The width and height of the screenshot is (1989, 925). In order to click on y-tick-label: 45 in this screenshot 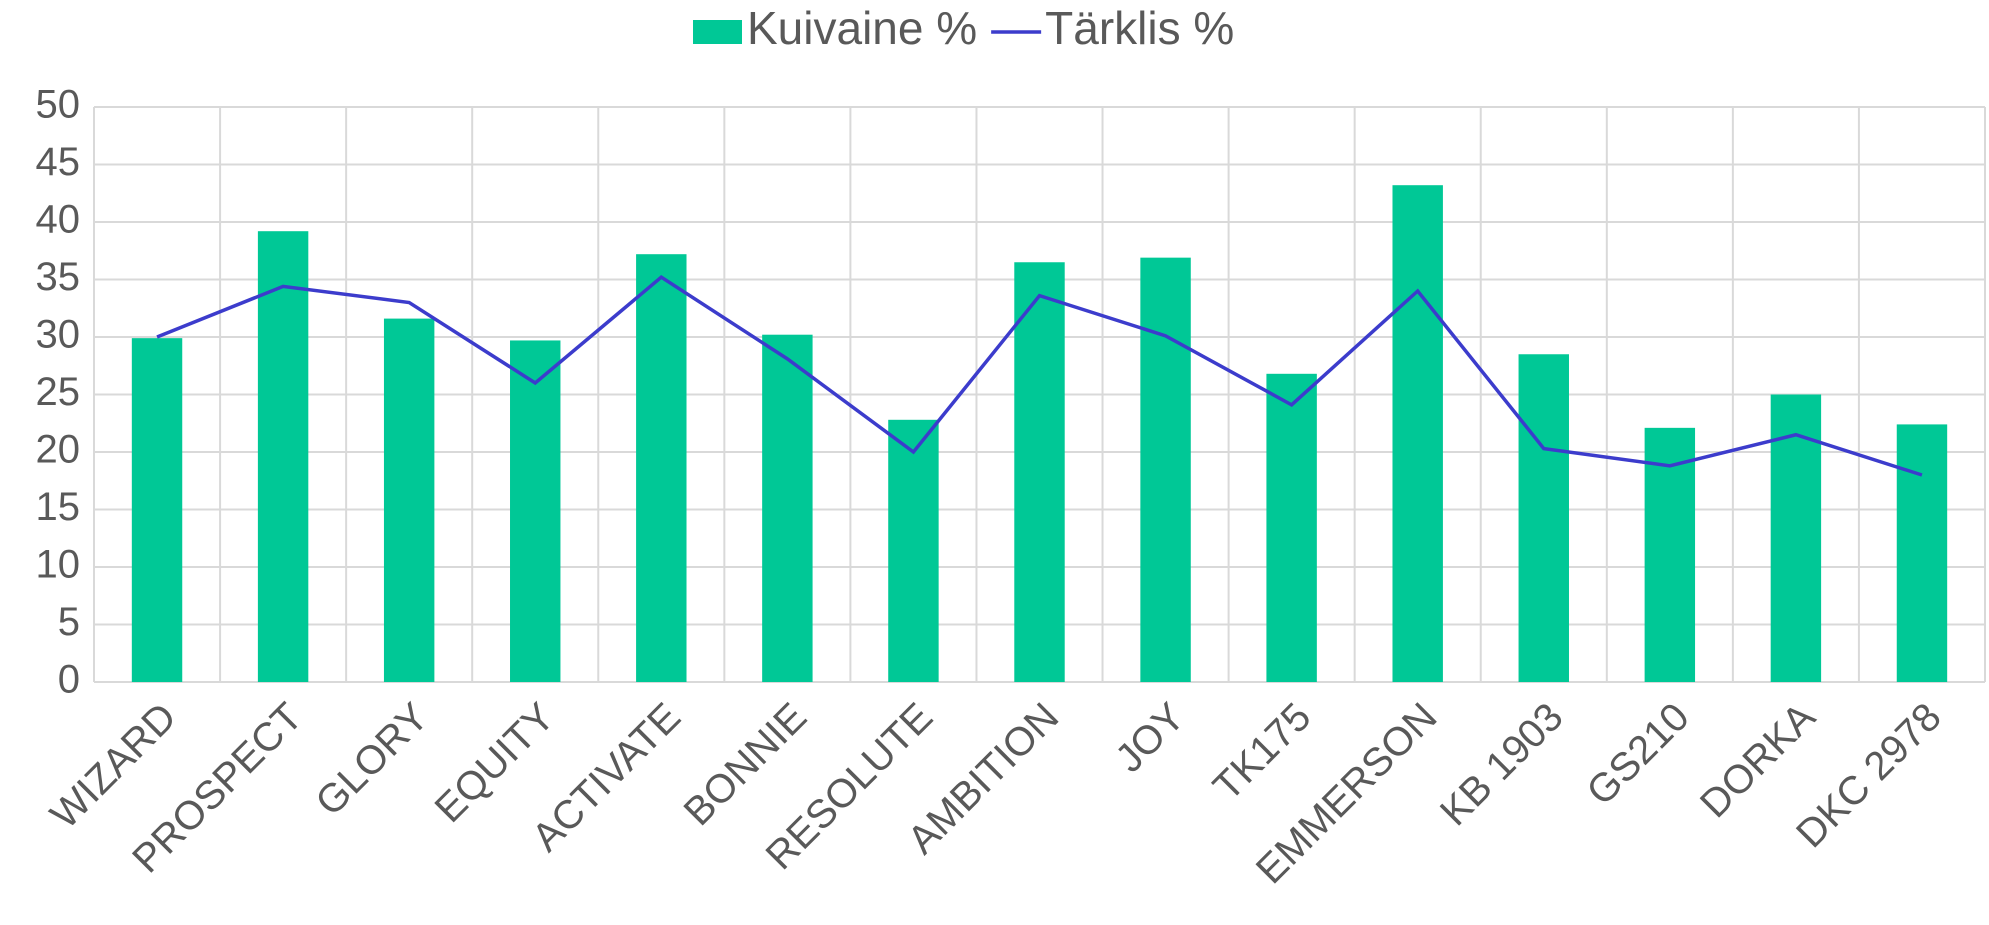, I will do `click(58, 162)`.